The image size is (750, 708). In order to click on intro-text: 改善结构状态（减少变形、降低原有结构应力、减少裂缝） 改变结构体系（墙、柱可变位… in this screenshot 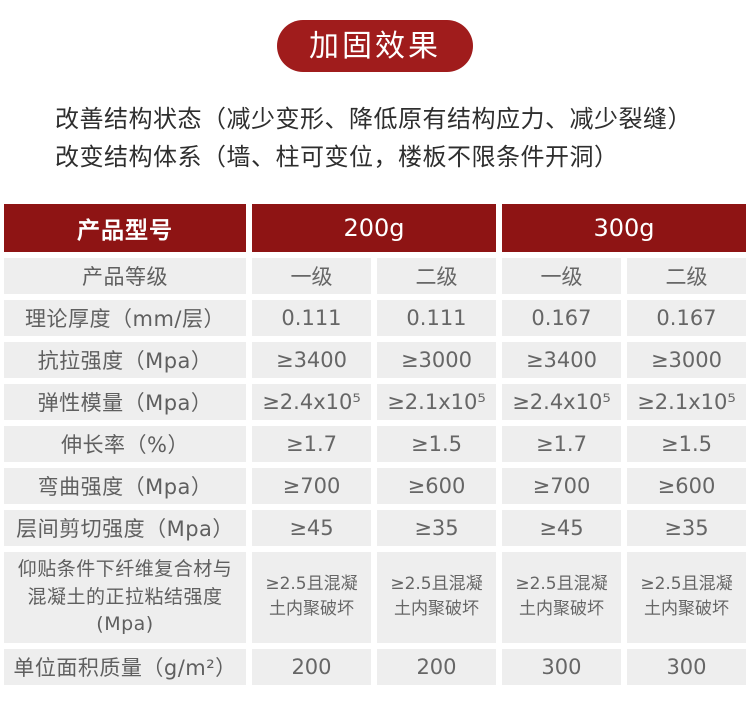, I will do `click(382, 138)`.